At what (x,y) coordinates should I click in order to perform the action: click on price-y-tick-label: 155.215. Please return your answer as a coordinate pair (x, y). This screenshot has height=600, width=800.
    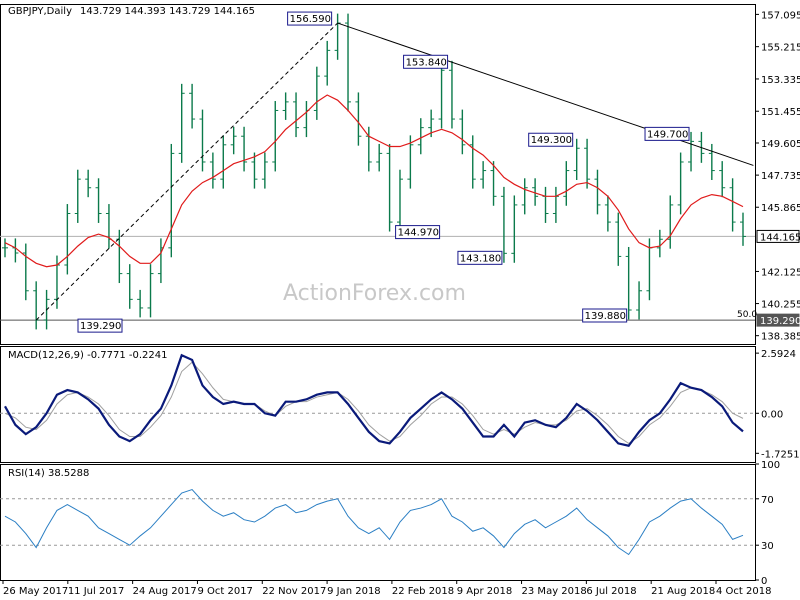
    Looking at the image, I should click on (780, 48).